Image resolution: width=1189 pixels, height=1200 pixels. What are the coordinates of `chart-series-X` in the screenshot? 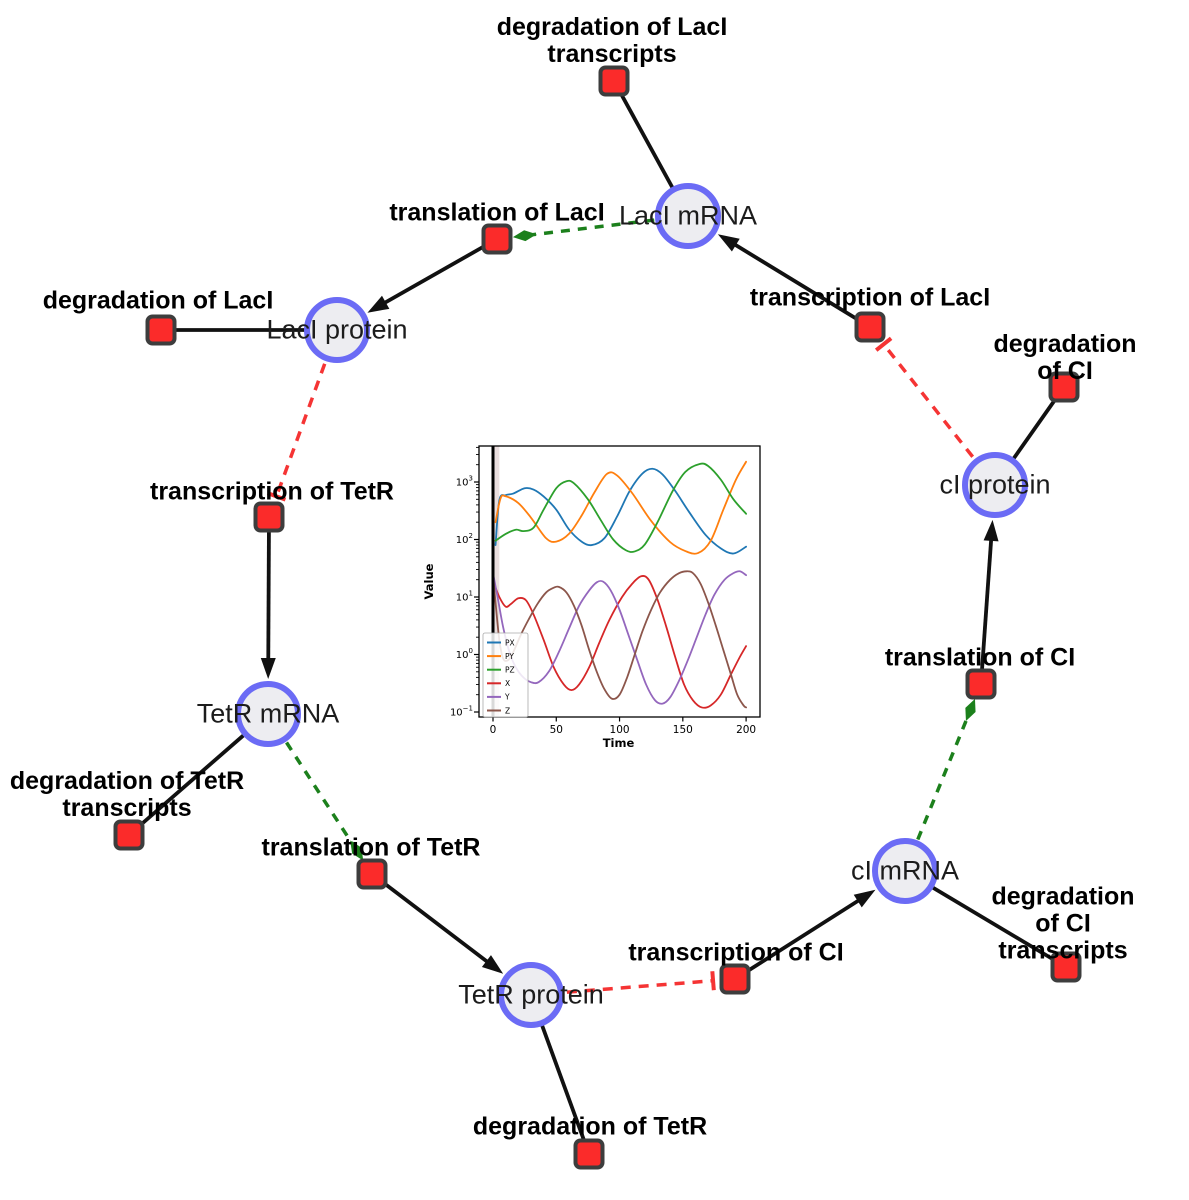 It's located at (619, 642).